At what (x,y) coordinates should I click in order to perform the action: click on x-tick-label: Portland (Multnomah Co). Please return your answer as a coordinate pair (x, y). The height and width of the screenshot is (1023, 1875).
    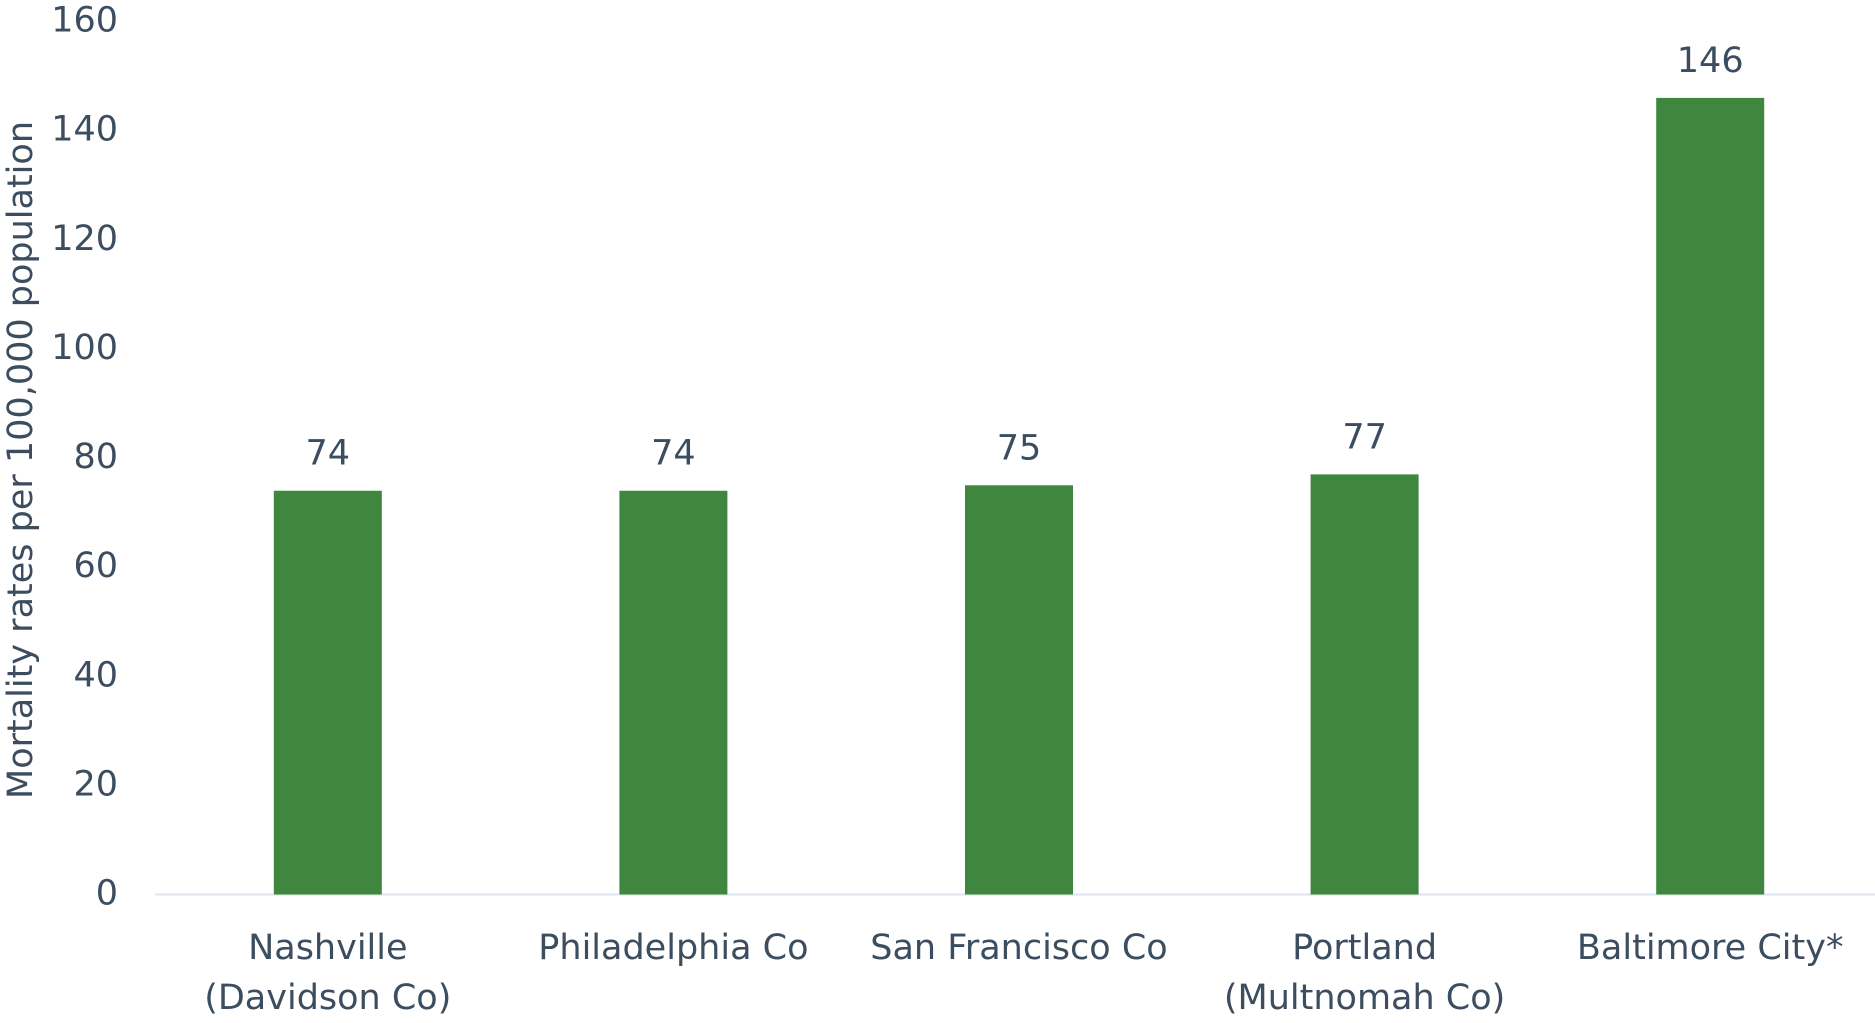
    Looking at the image, I should click on (1364, 973).